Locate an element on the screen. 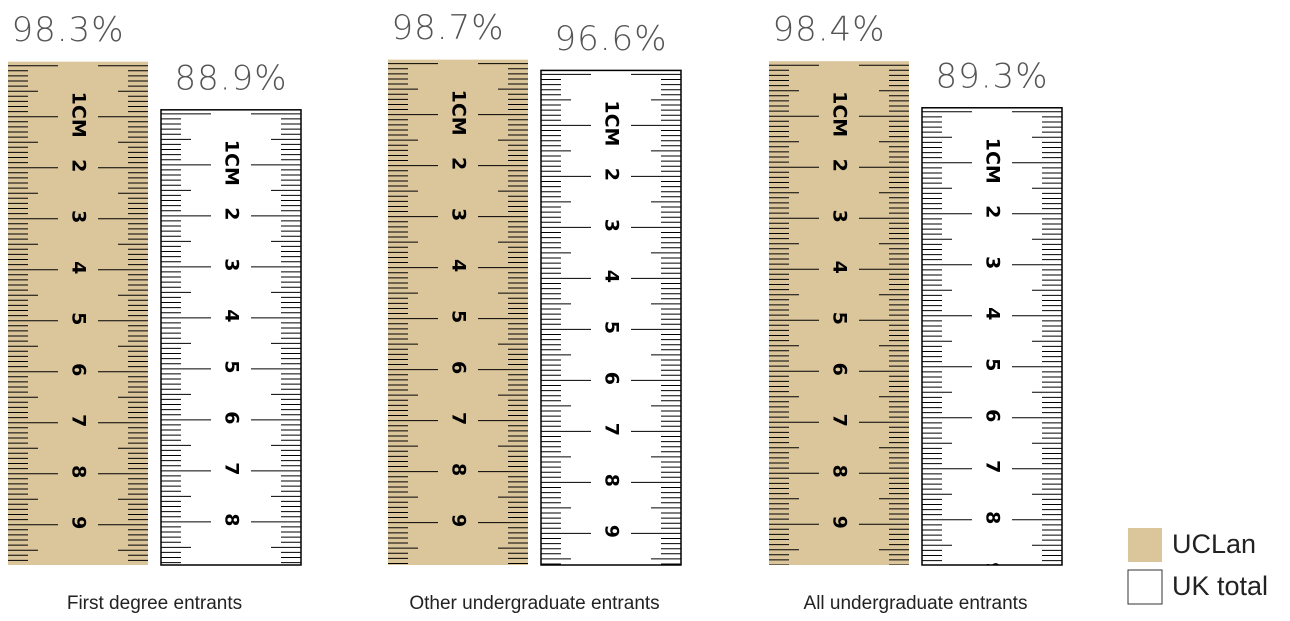  value-label: 89.3% is located at coordinates (991, 76).